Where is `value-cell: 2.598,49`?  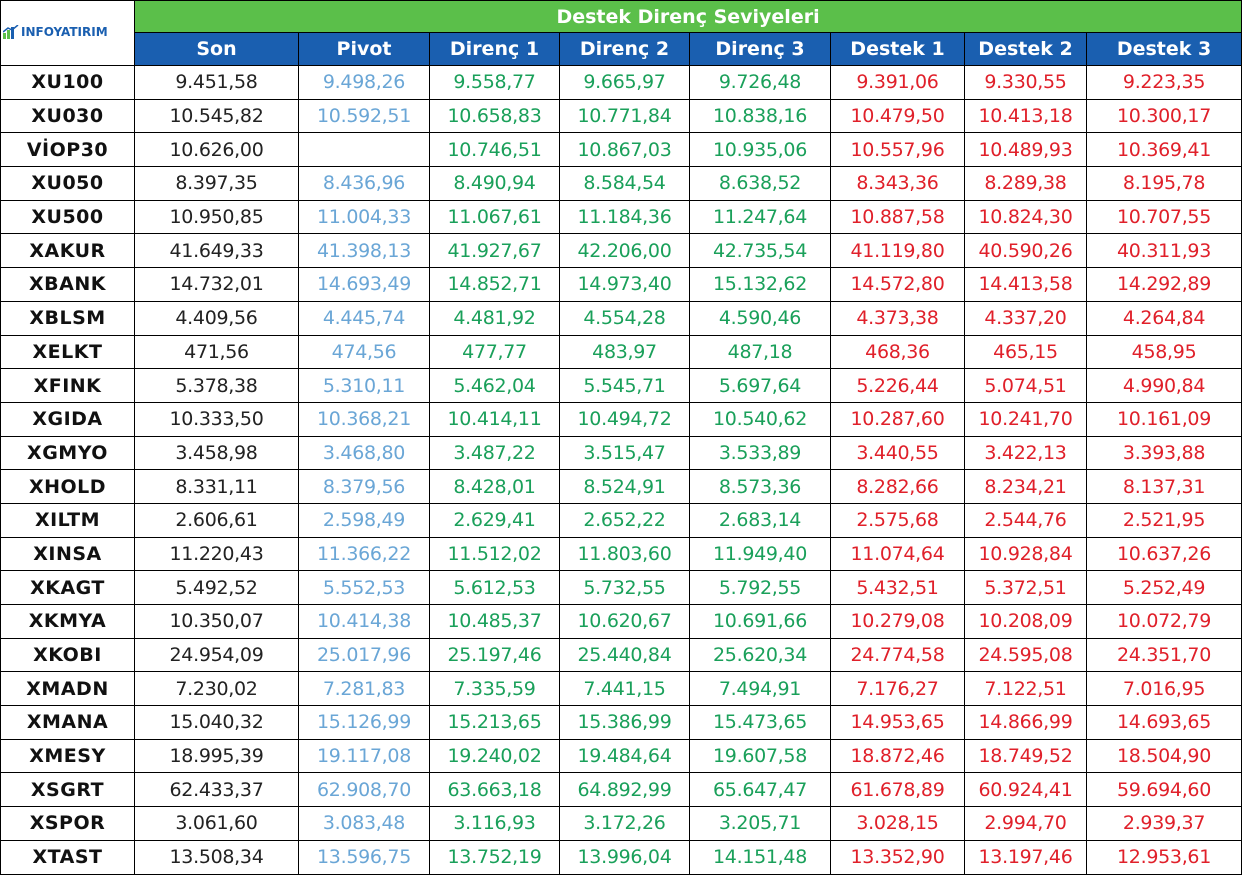
value-cell: 2.598,49 is located at coordinates (364, 520).